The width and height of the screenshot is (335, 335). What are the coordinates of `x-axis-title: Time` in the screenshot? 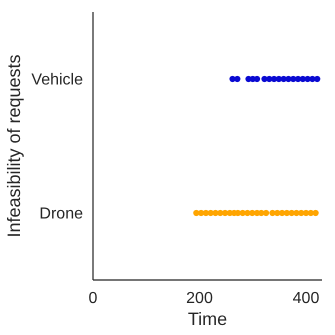 It's located at (208, 319).